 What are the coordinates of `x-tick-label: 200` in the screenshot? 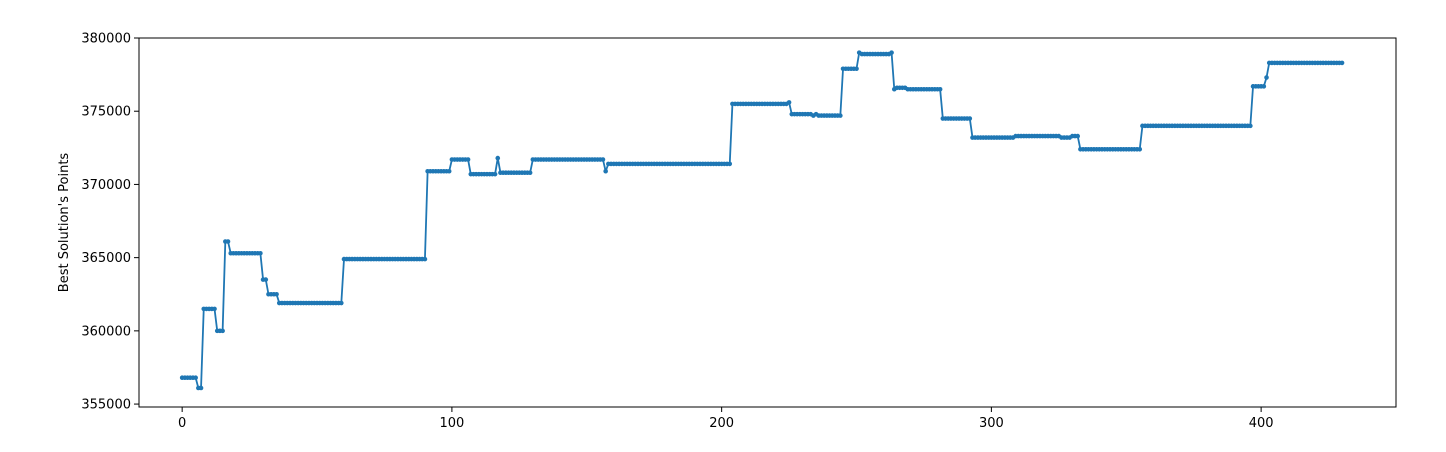 It's located at (721, 423).